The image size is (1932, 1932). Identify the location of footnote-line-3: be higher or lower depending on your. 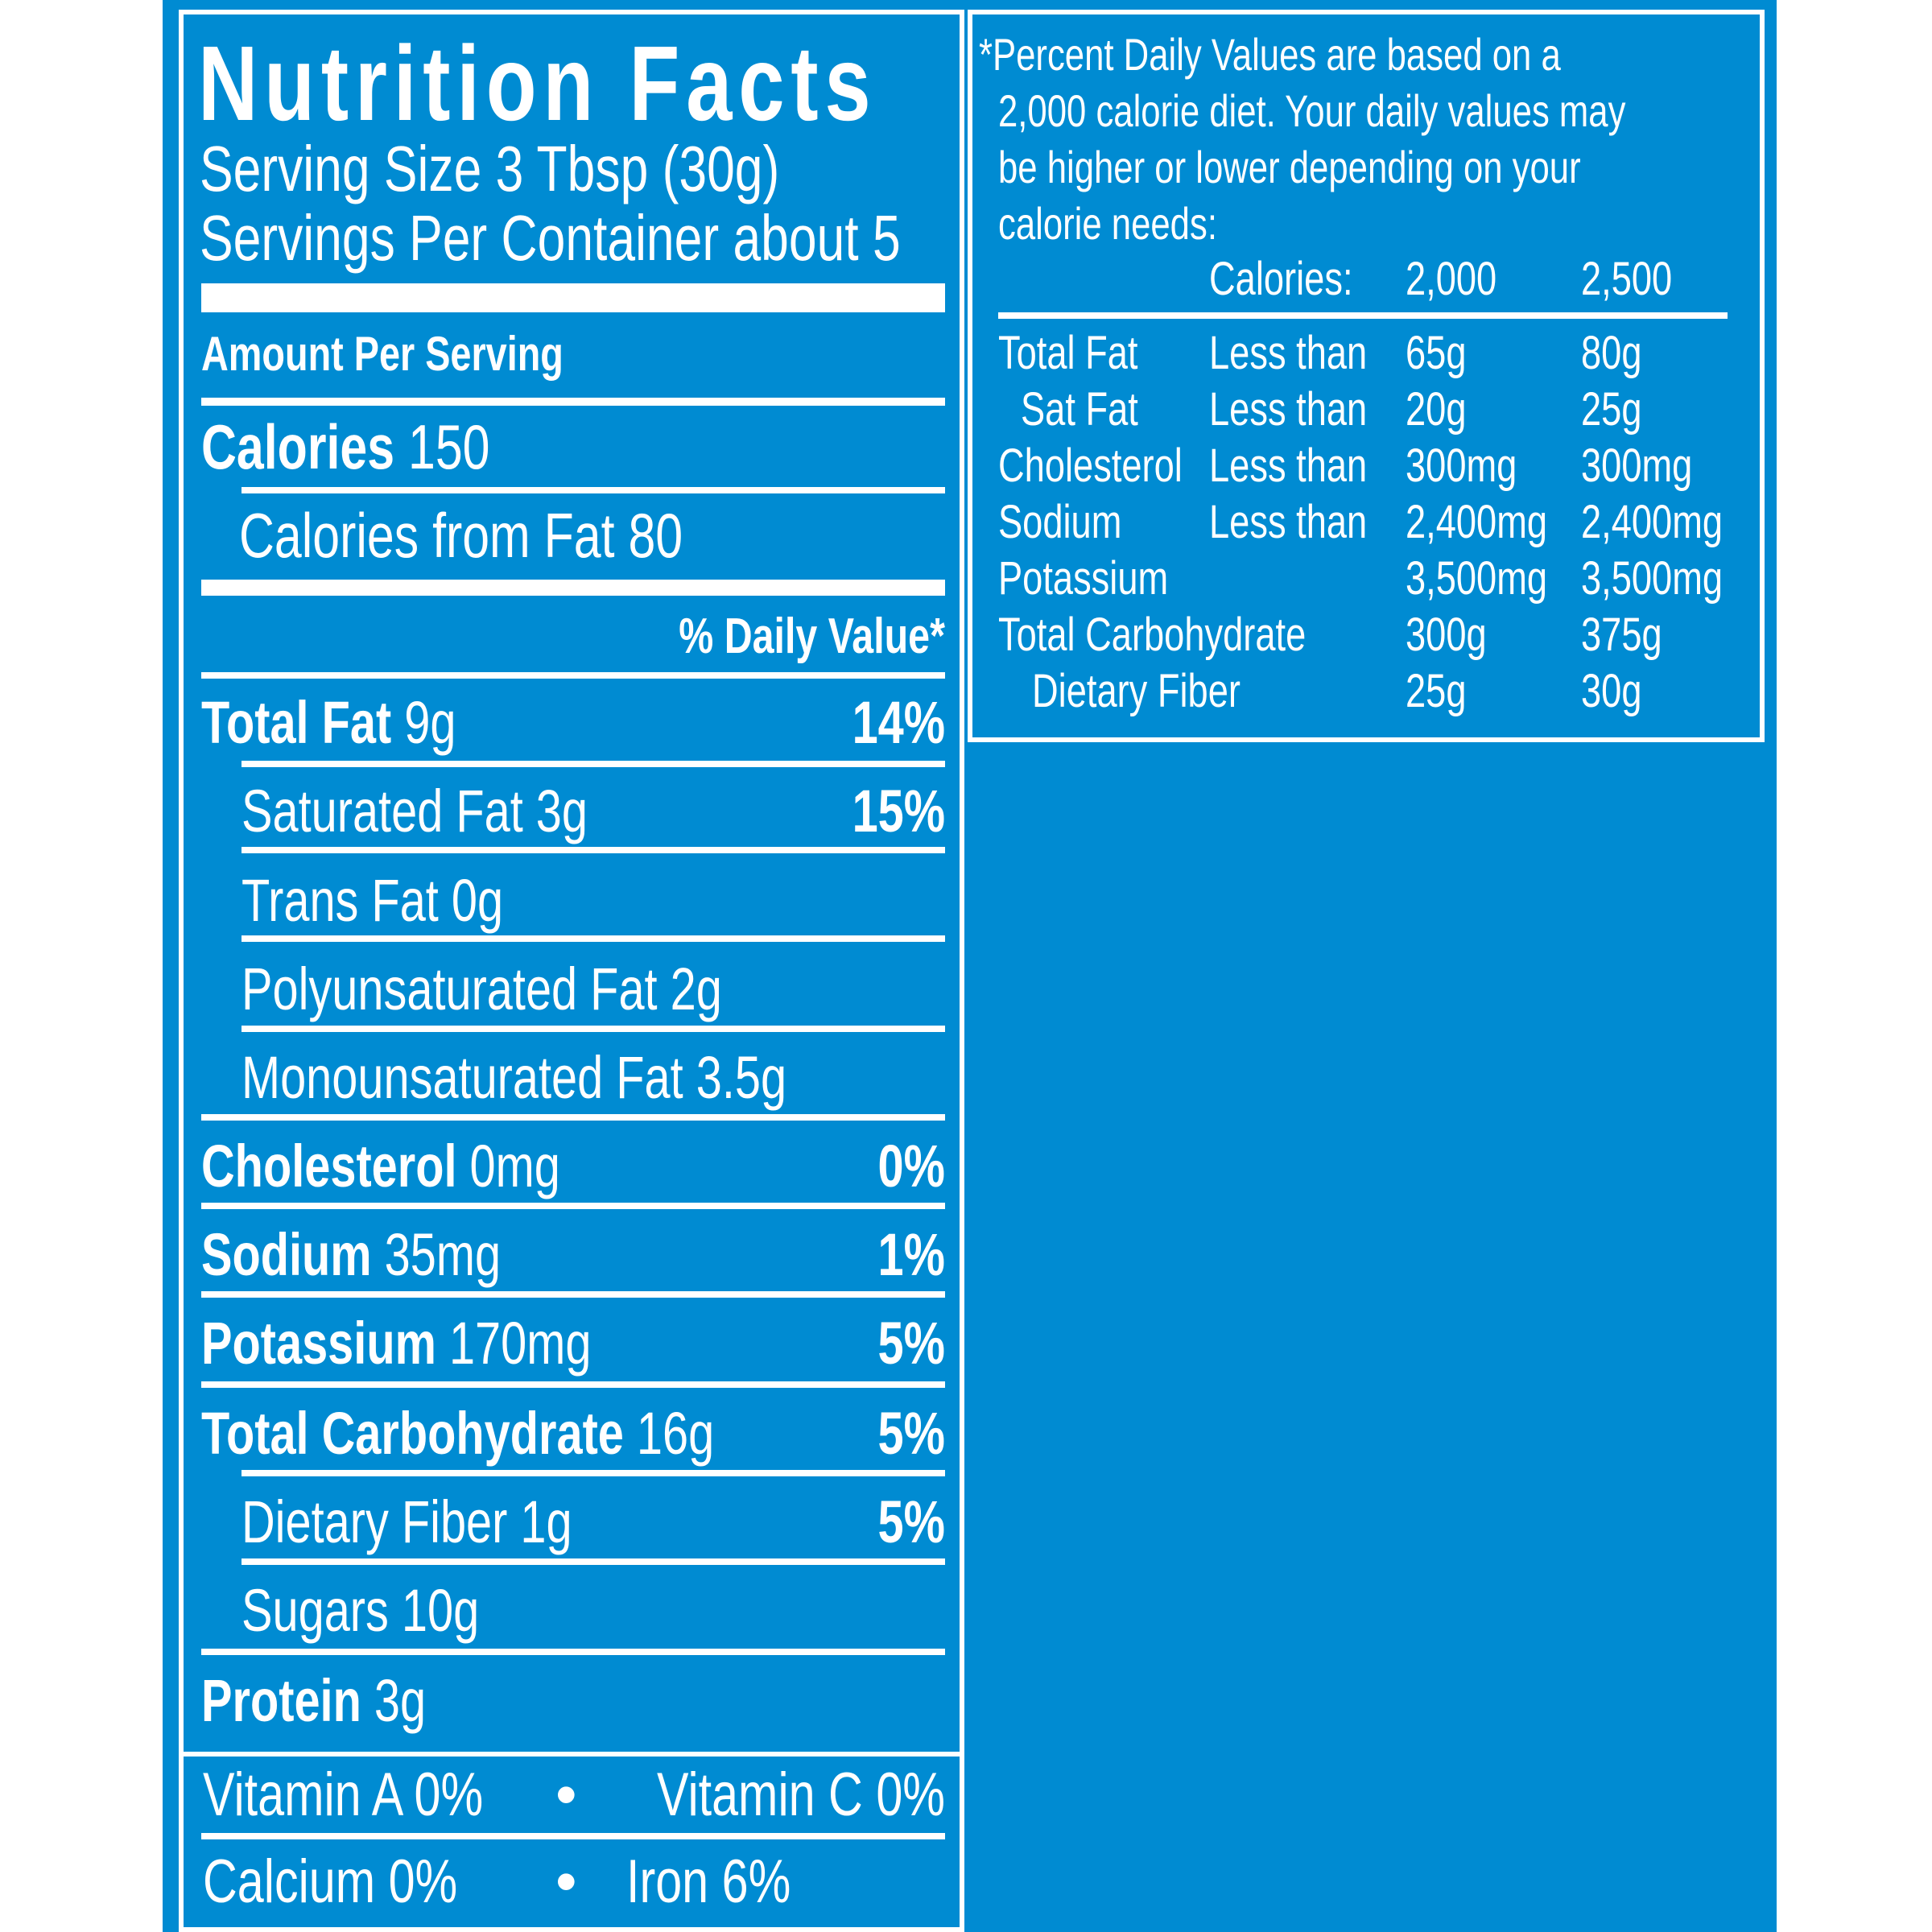
(1289, 167).